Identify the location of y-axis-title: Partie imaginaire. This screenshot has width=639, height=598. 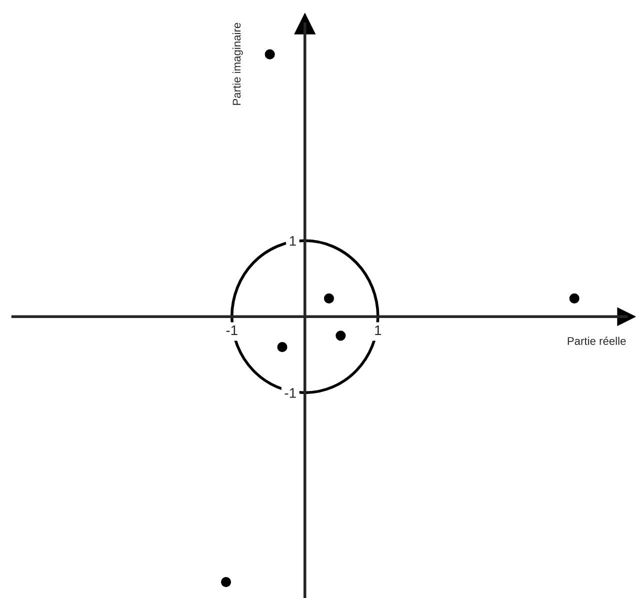
(237, 63).